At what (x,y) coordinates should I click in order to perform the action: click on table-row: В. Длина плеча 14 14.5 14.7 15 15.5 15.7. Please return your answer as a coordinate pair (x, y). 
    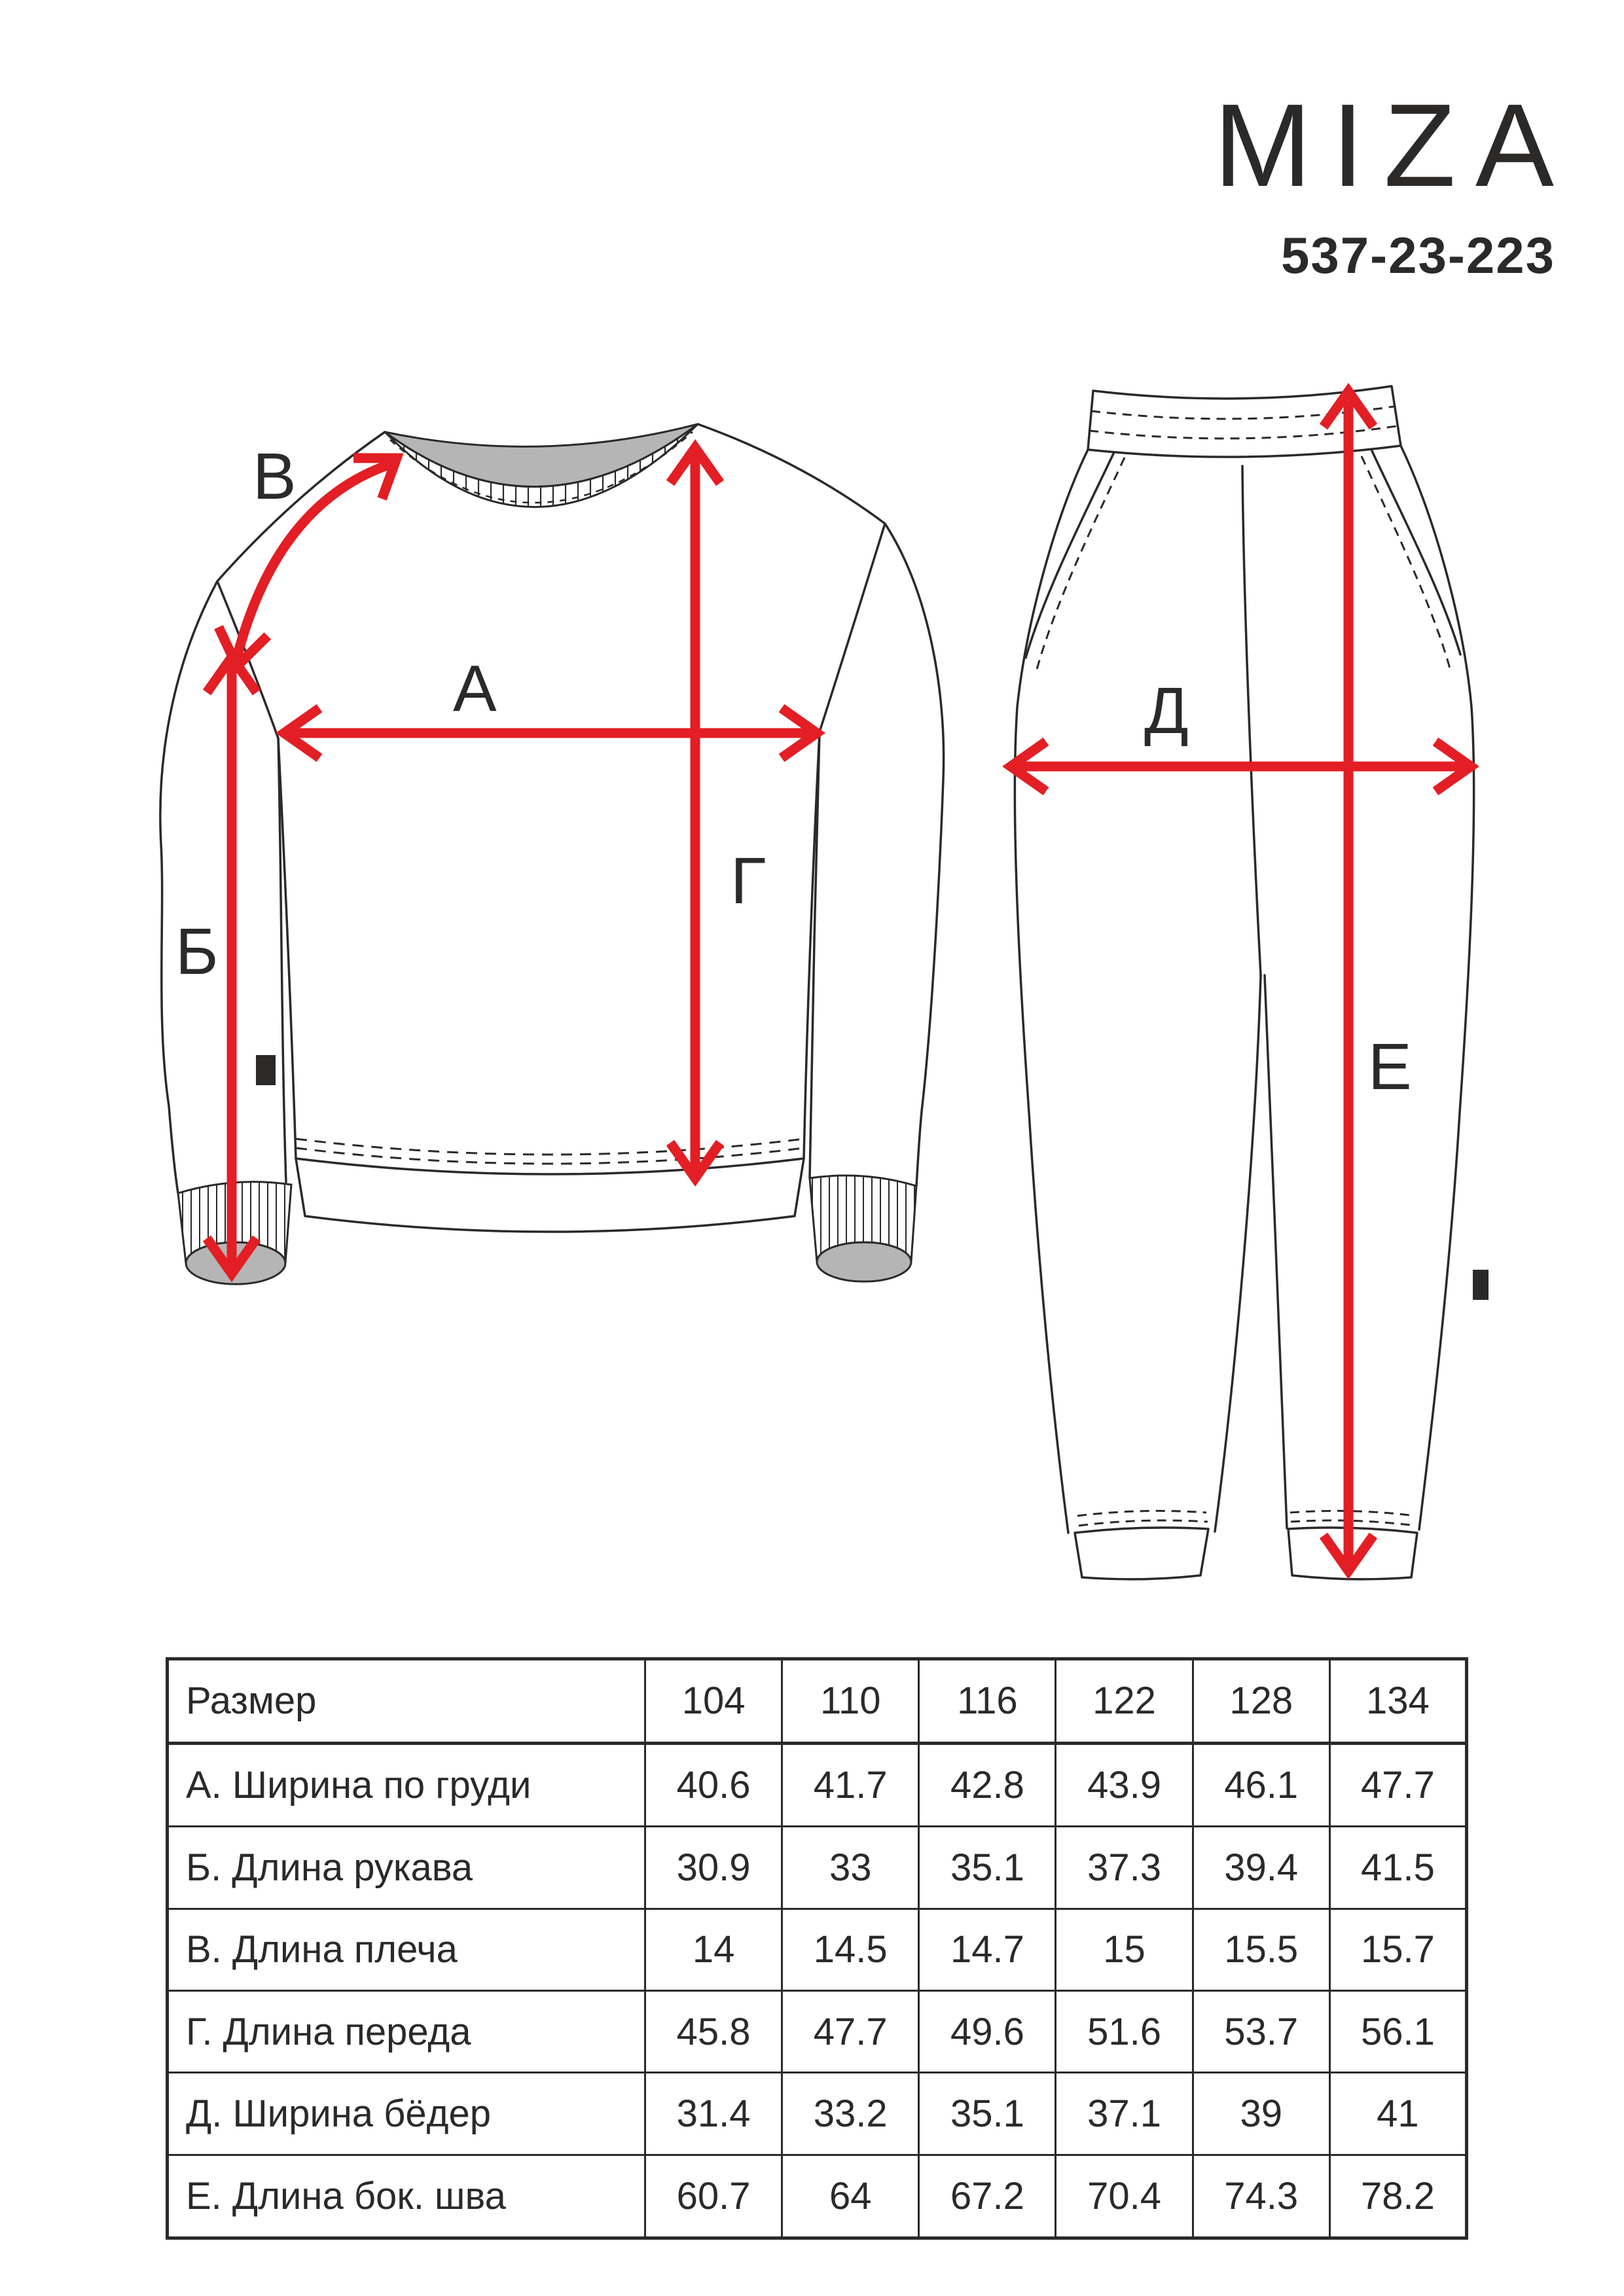
    Looking at the image, I should click on (817, 1949).